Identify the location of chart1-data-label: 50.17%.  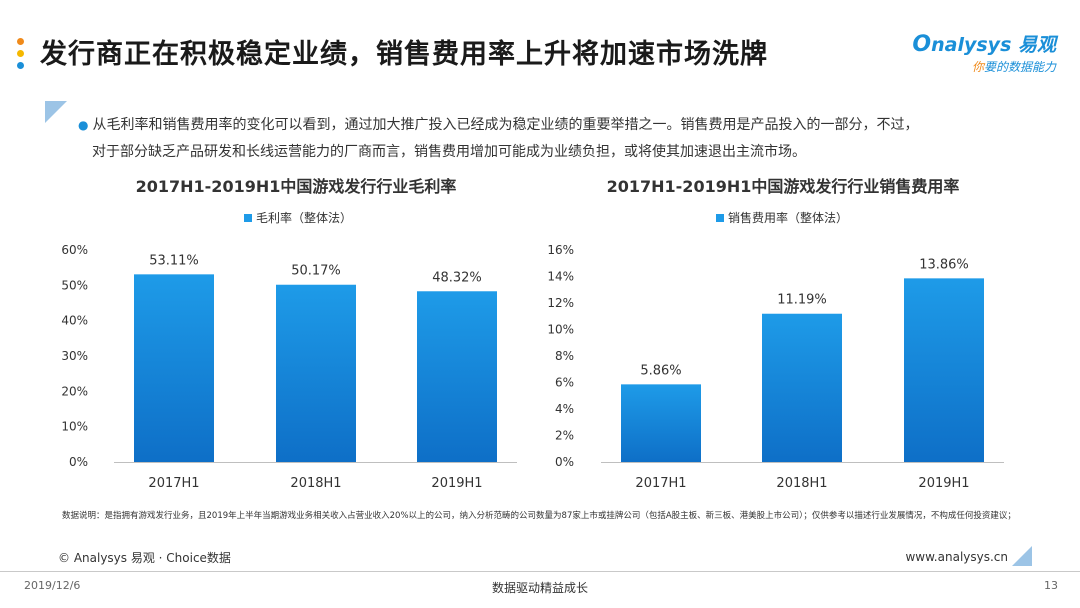
(316, 271).